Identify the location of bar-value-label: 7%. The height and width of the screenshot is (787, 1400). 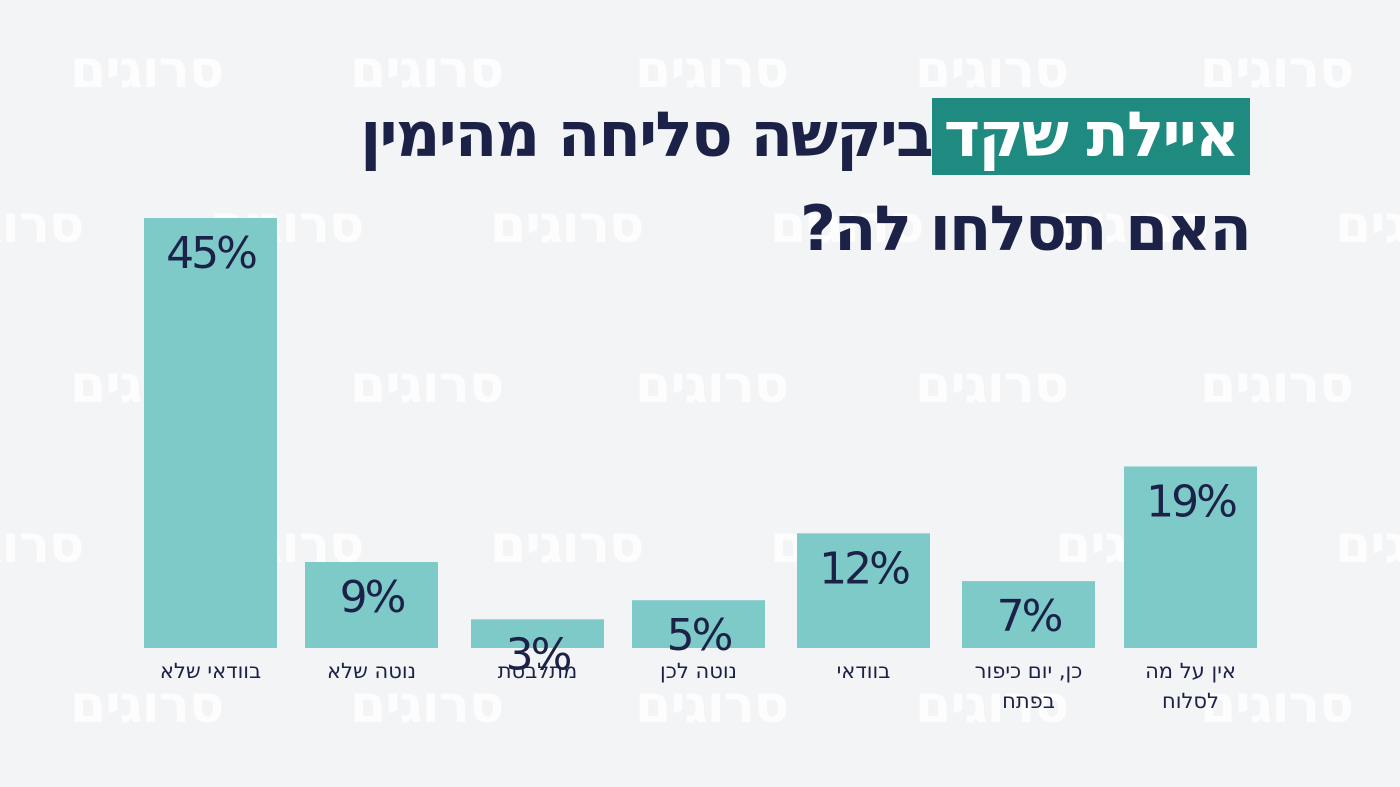
(1029, 616).